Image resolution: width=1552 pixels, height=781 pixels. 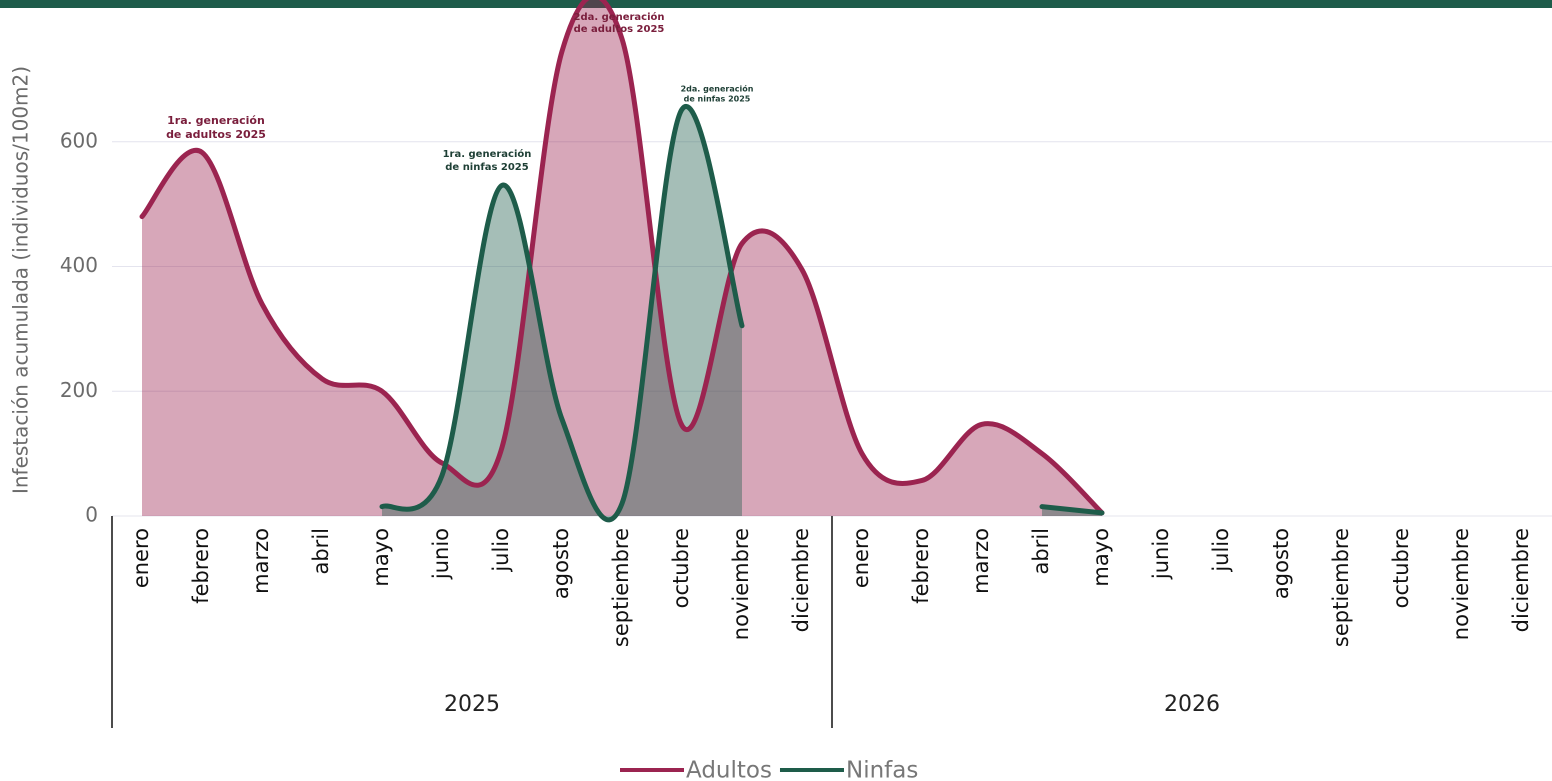 What do you see at coordinates (79, 390) in the screenshot?
I see `y-tick-label: 200` at bounding box center [79, 390].